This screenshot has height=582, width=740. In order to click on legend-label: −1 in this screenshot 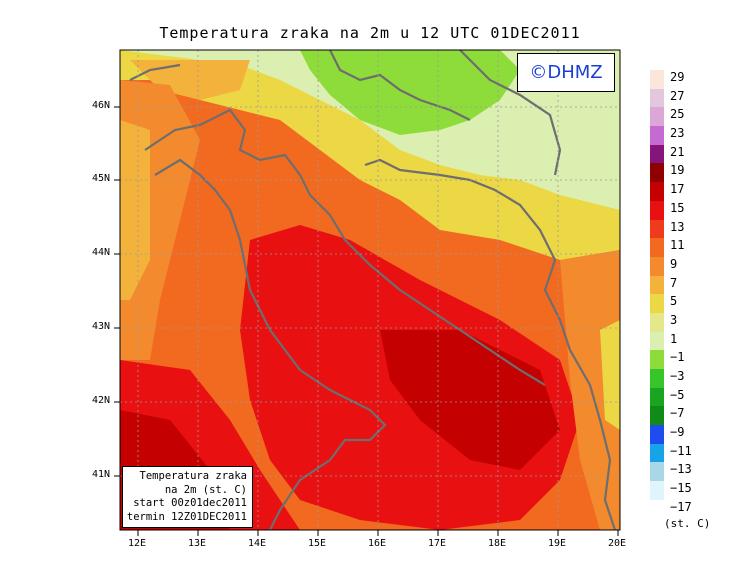, I will do `click(677, 357)`.